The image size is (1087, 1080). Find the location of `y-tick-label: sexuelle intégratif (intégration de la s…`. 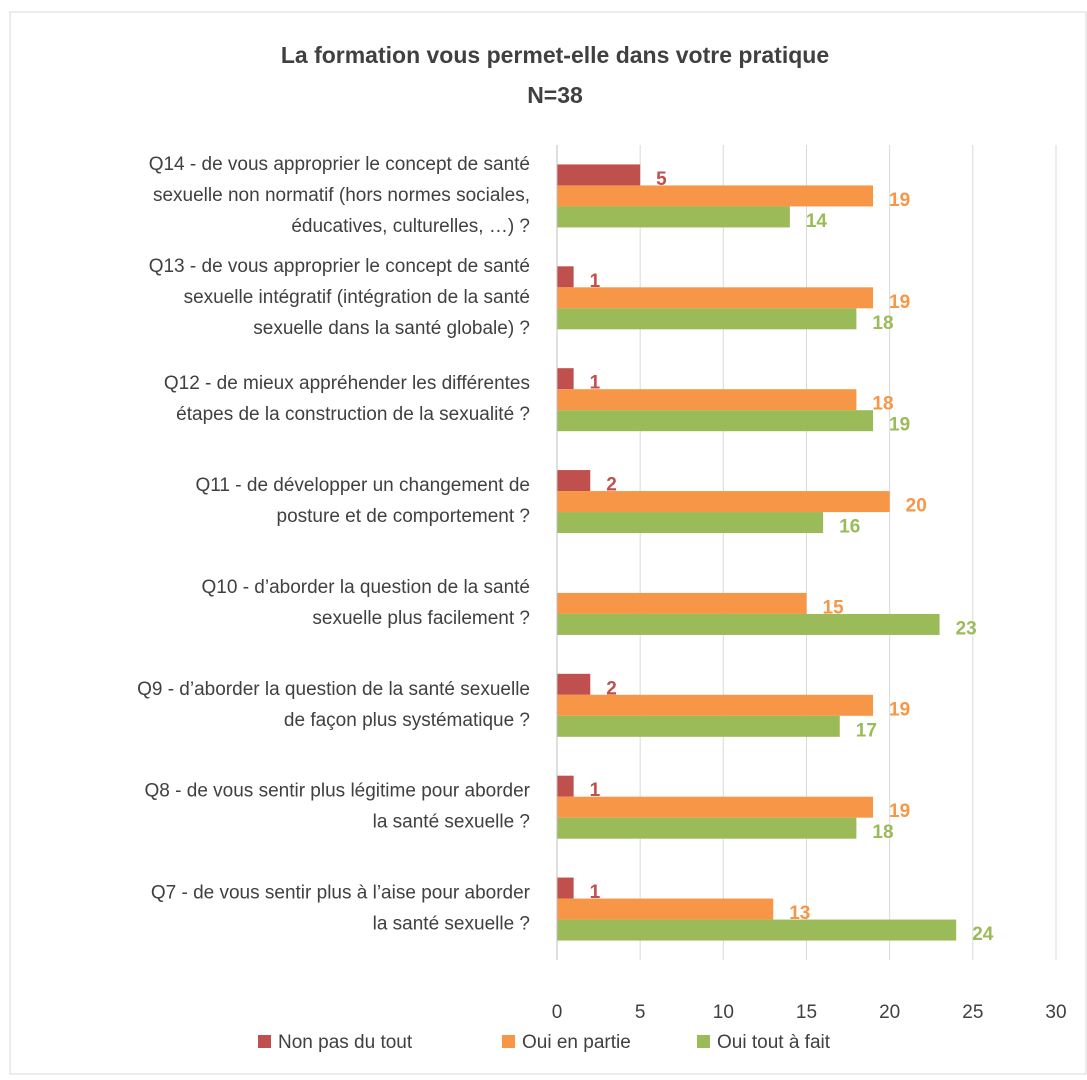

y-tick-label: sexuelle intégratif (intégration de la s… is located at coordinates (357, 297).